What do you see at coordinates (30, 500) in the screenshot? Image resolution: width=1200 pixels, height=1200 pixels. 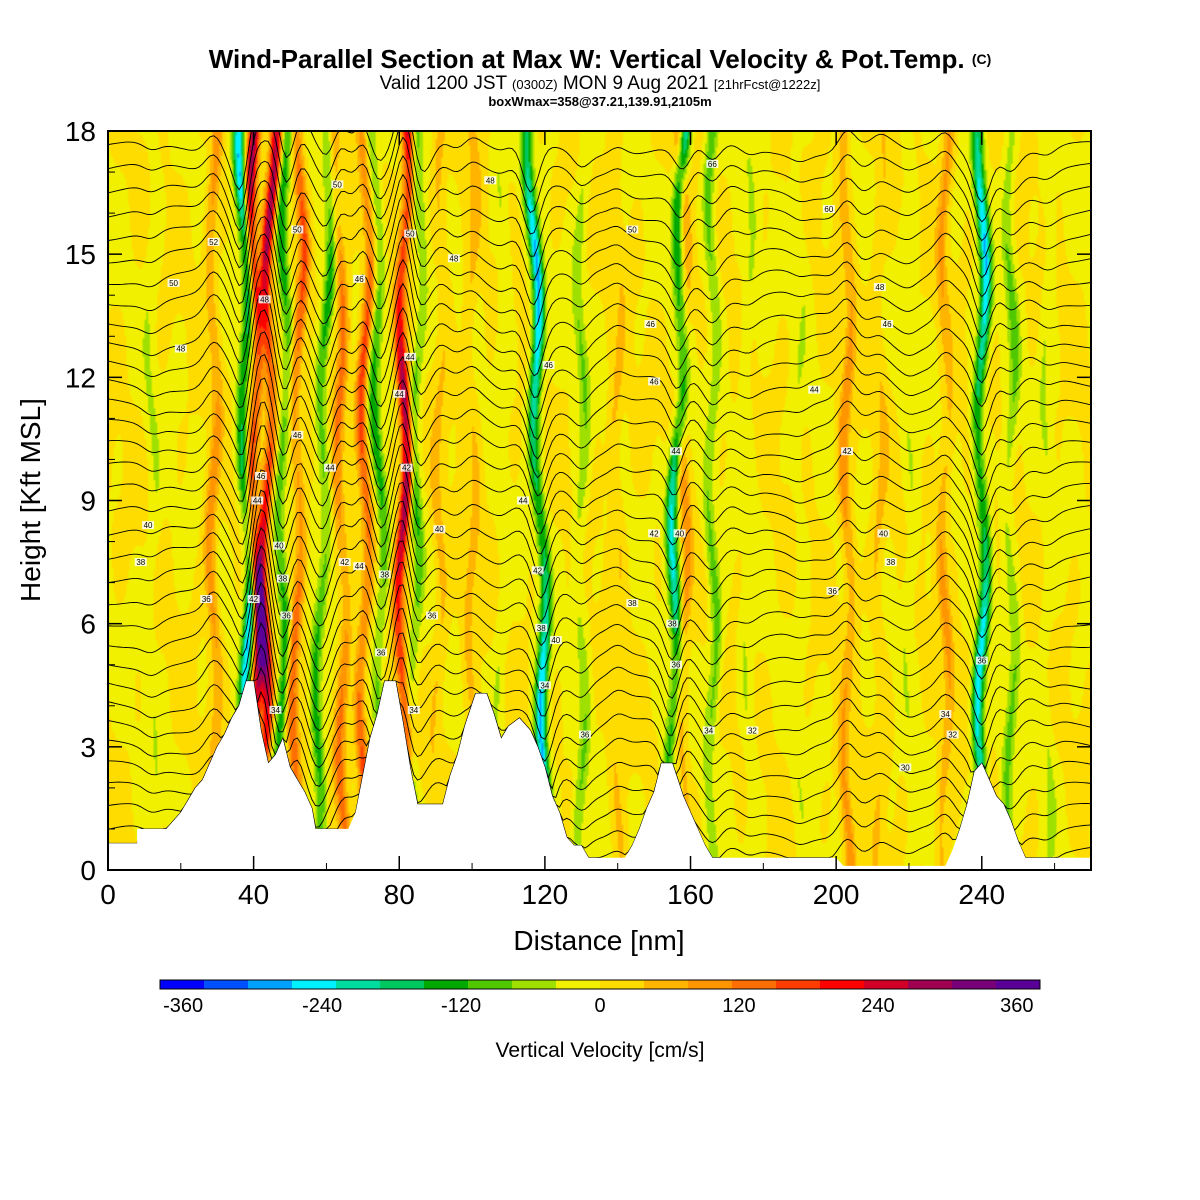 I see `y-axis-label: Height [Kft MSL]` at bounding box center [30, 500].